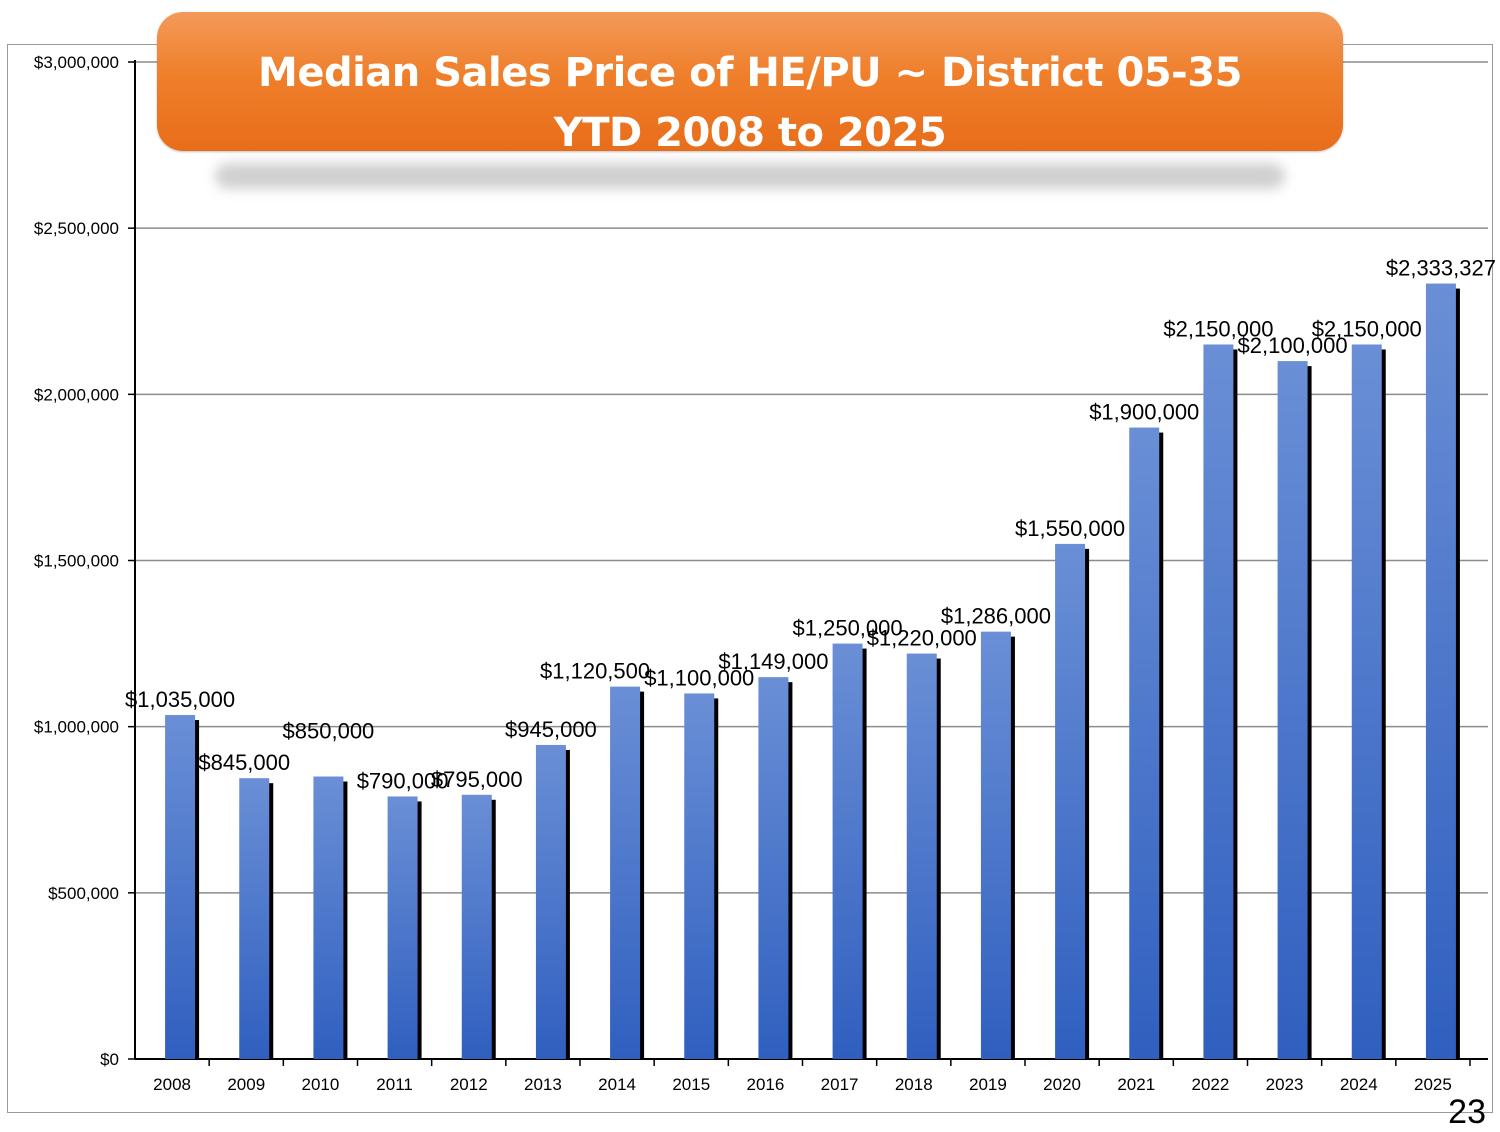 This screenshot has height=1132, width=1500. What do you see at coordinates (691, 1084) in the screenshot?
I see `x-tick-label: 2015` at bounding box center [691, 1084].